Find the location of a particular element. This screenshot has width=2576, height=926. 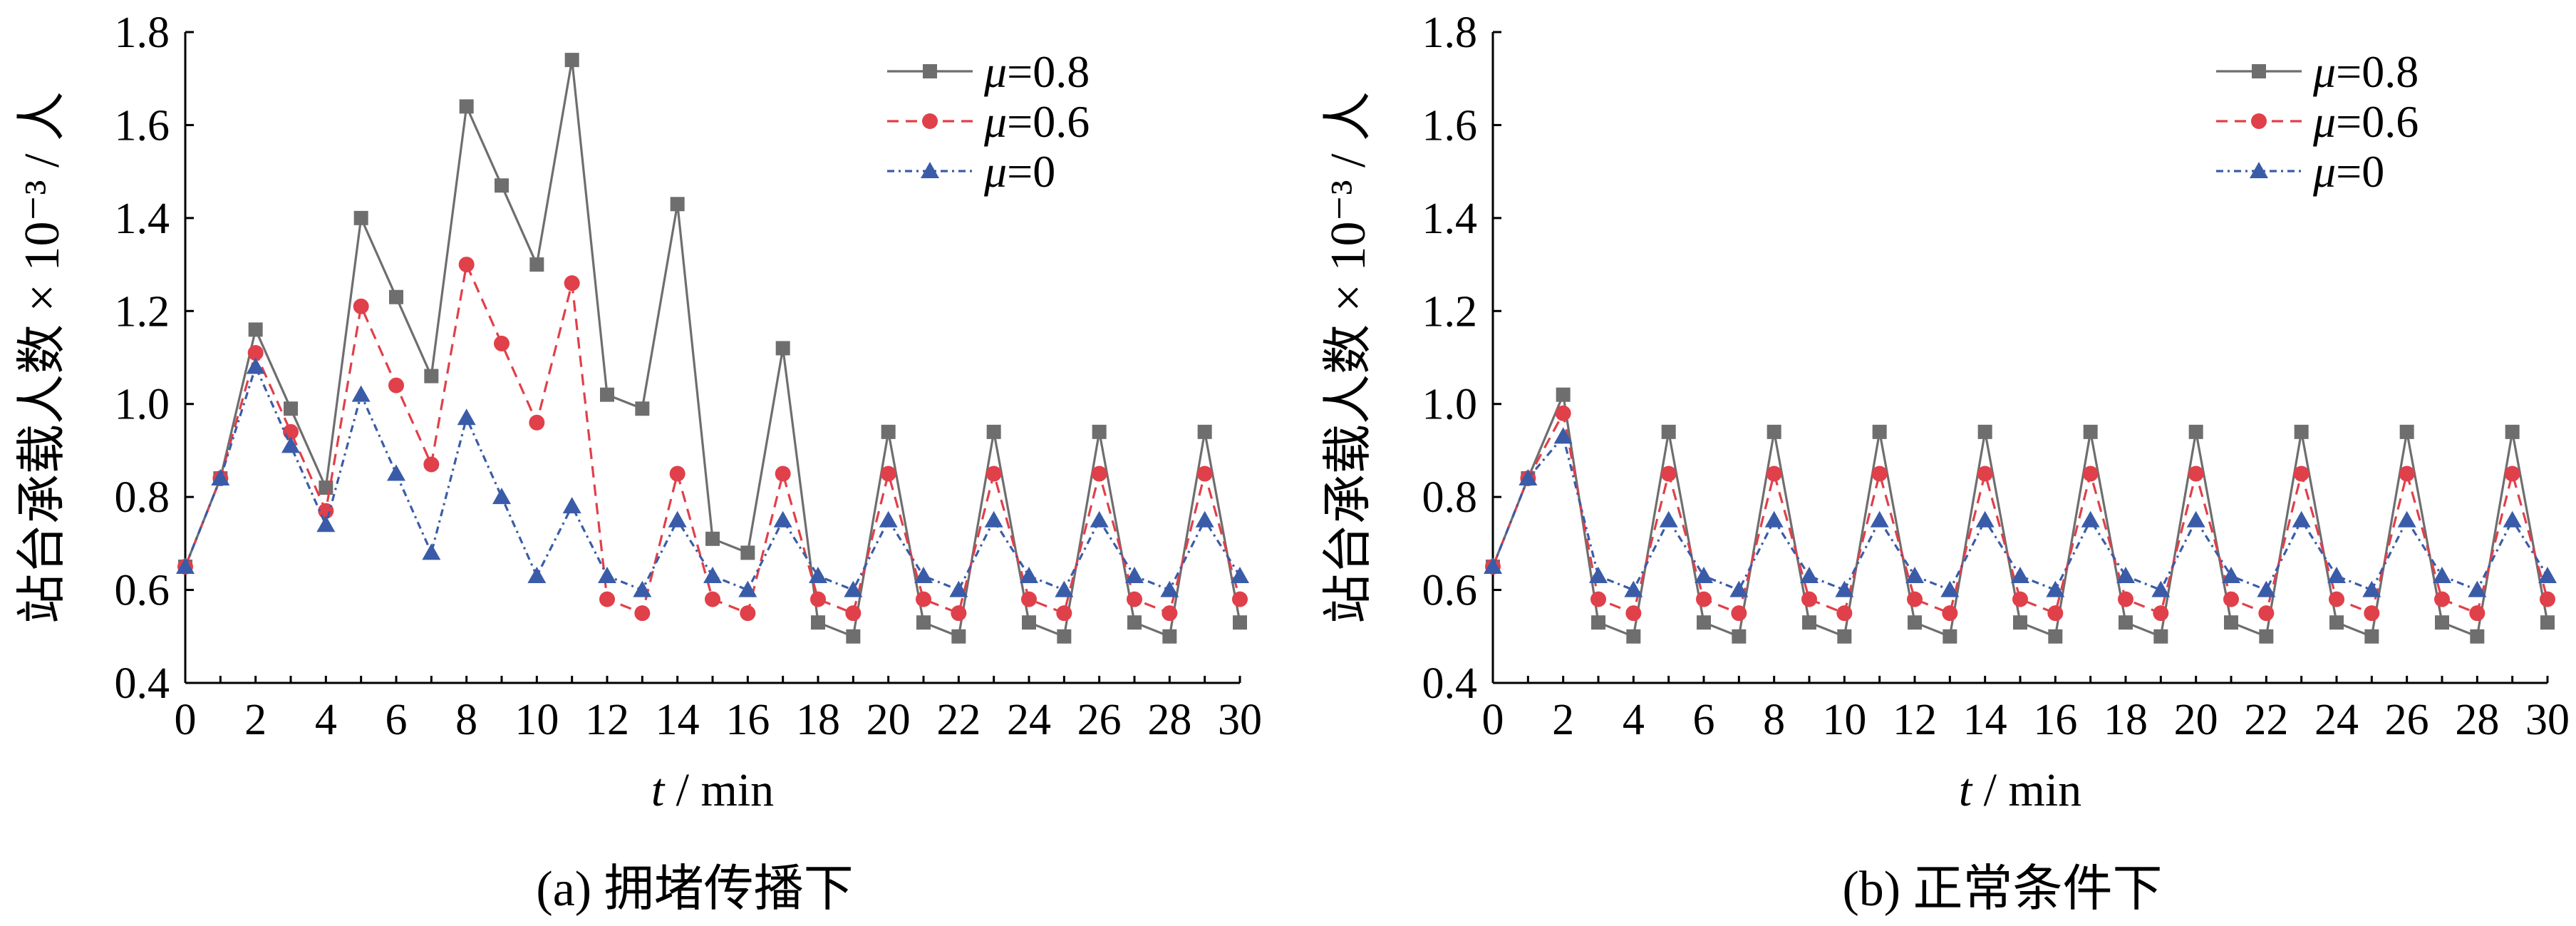

x-tick-label: 26 is located at coordinates (2407, 720).